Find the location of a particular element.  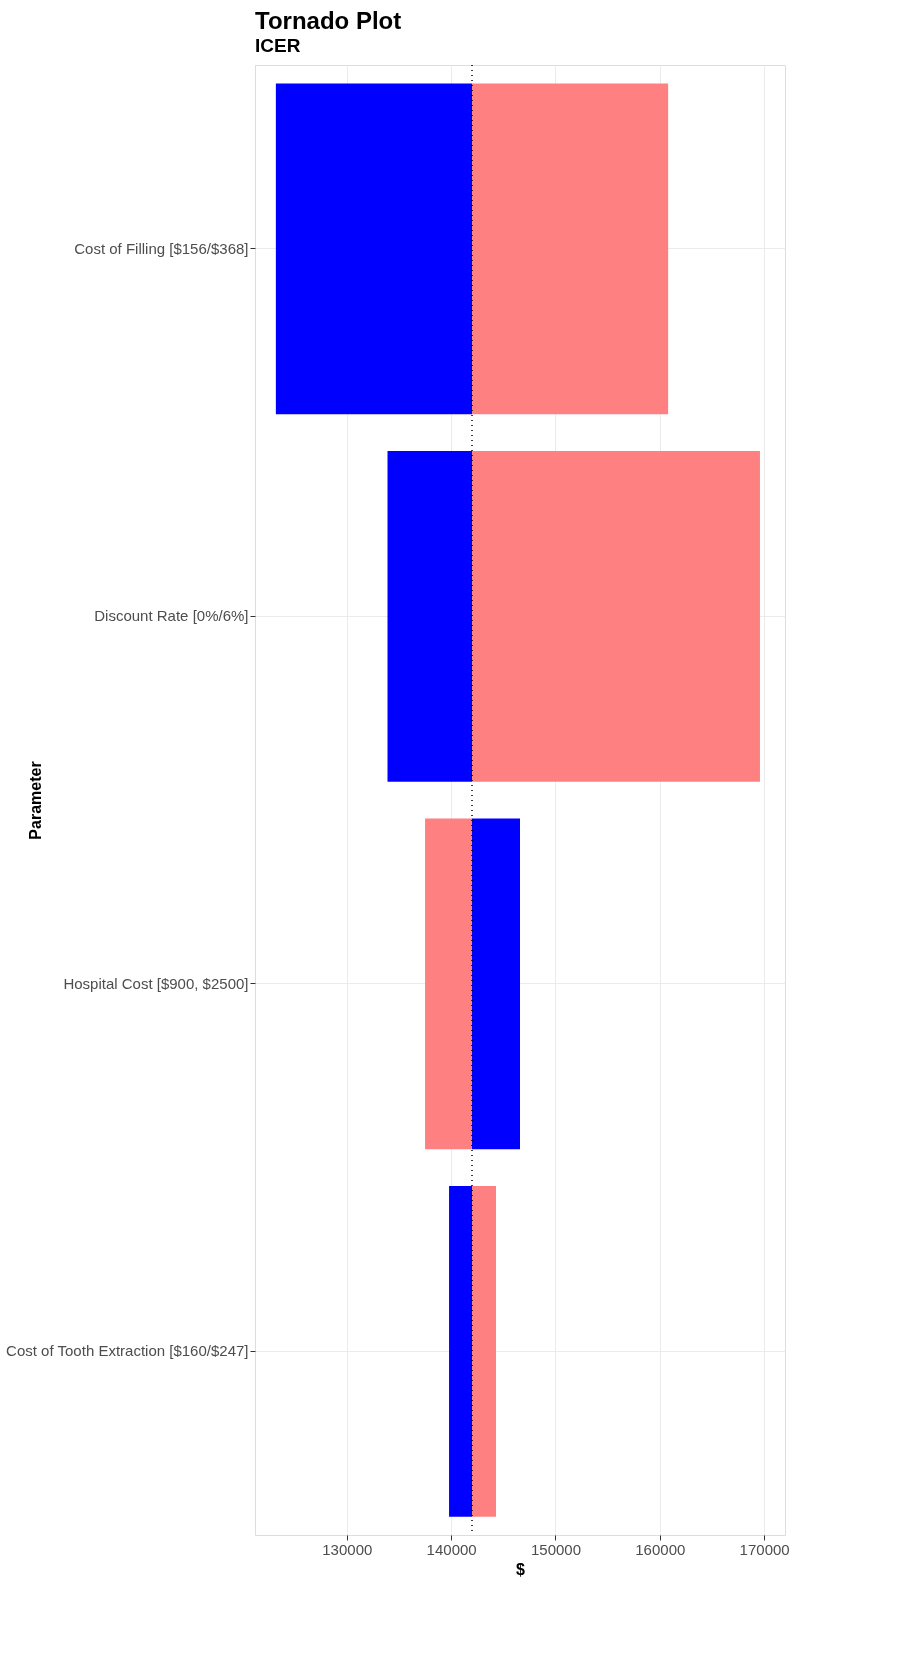

x-tick-label: 150000 is located at coordinates (555, 1549).